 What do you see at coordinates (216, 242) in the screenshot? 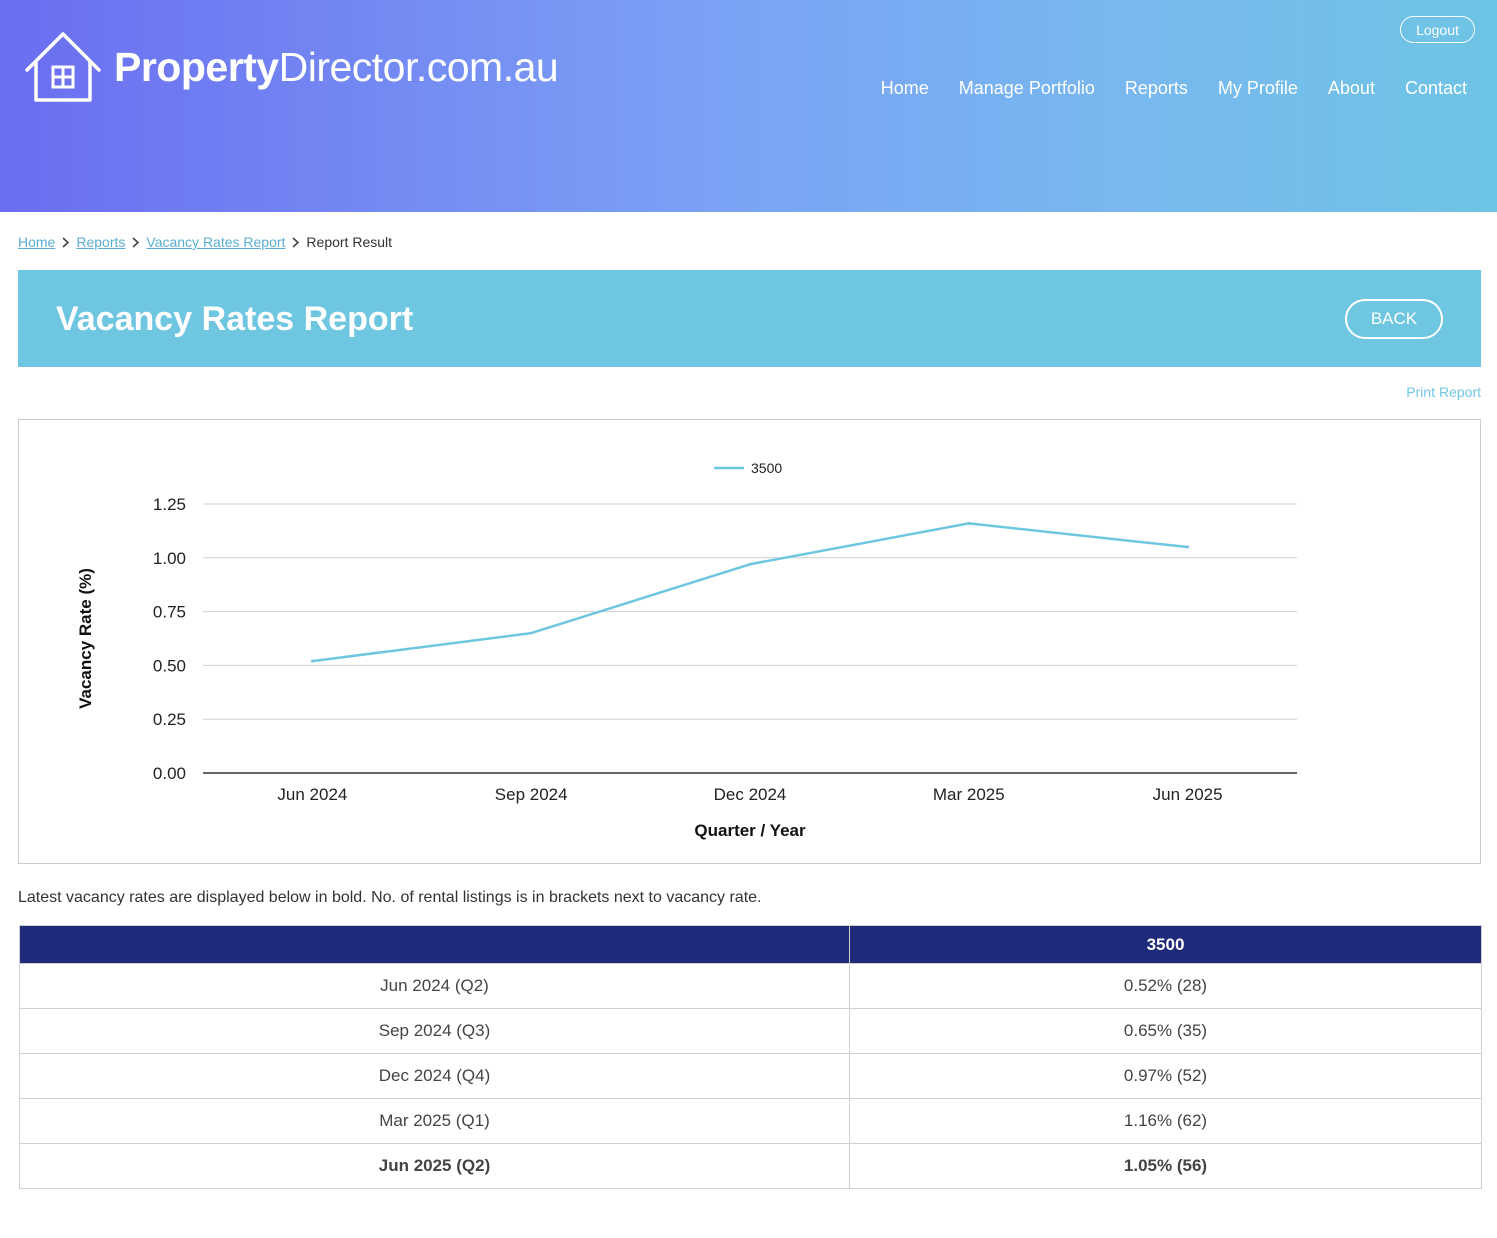
I see `breadcrumb-vacancy-rates-report: Vacancy Rates Report` at bounding box center [216, 242].